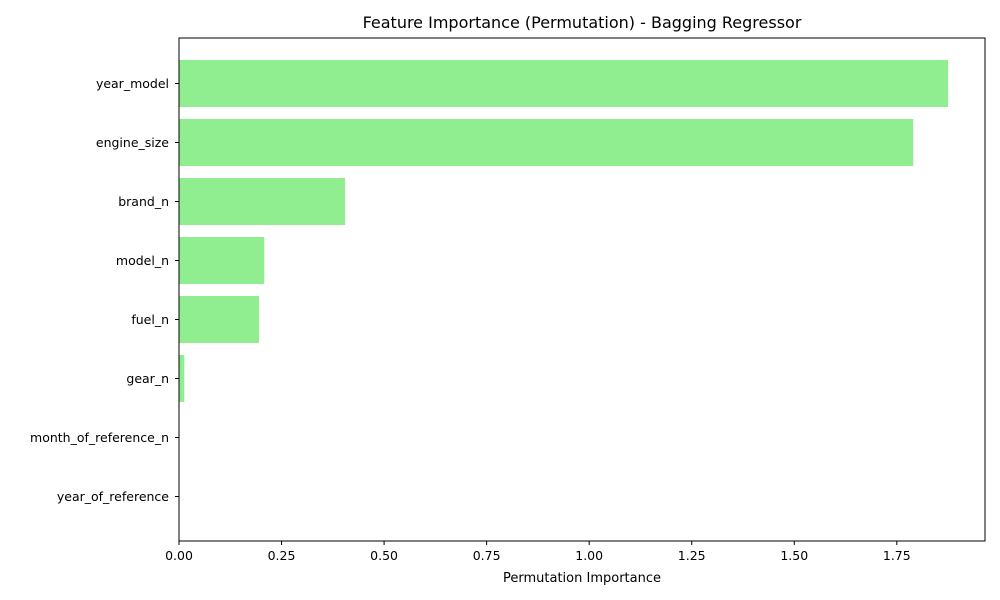 The image size is (1000, 600). Describe the element at coordinates (487, 555) in the screenshot. I see `x-tick-label: 0.75` at that location.